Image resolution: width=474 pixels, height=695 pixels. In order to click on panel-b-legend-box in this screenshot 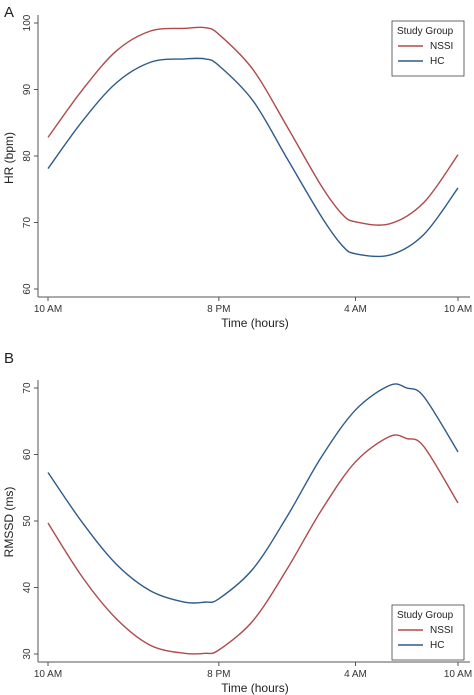, I will do `click(428, 632)`.